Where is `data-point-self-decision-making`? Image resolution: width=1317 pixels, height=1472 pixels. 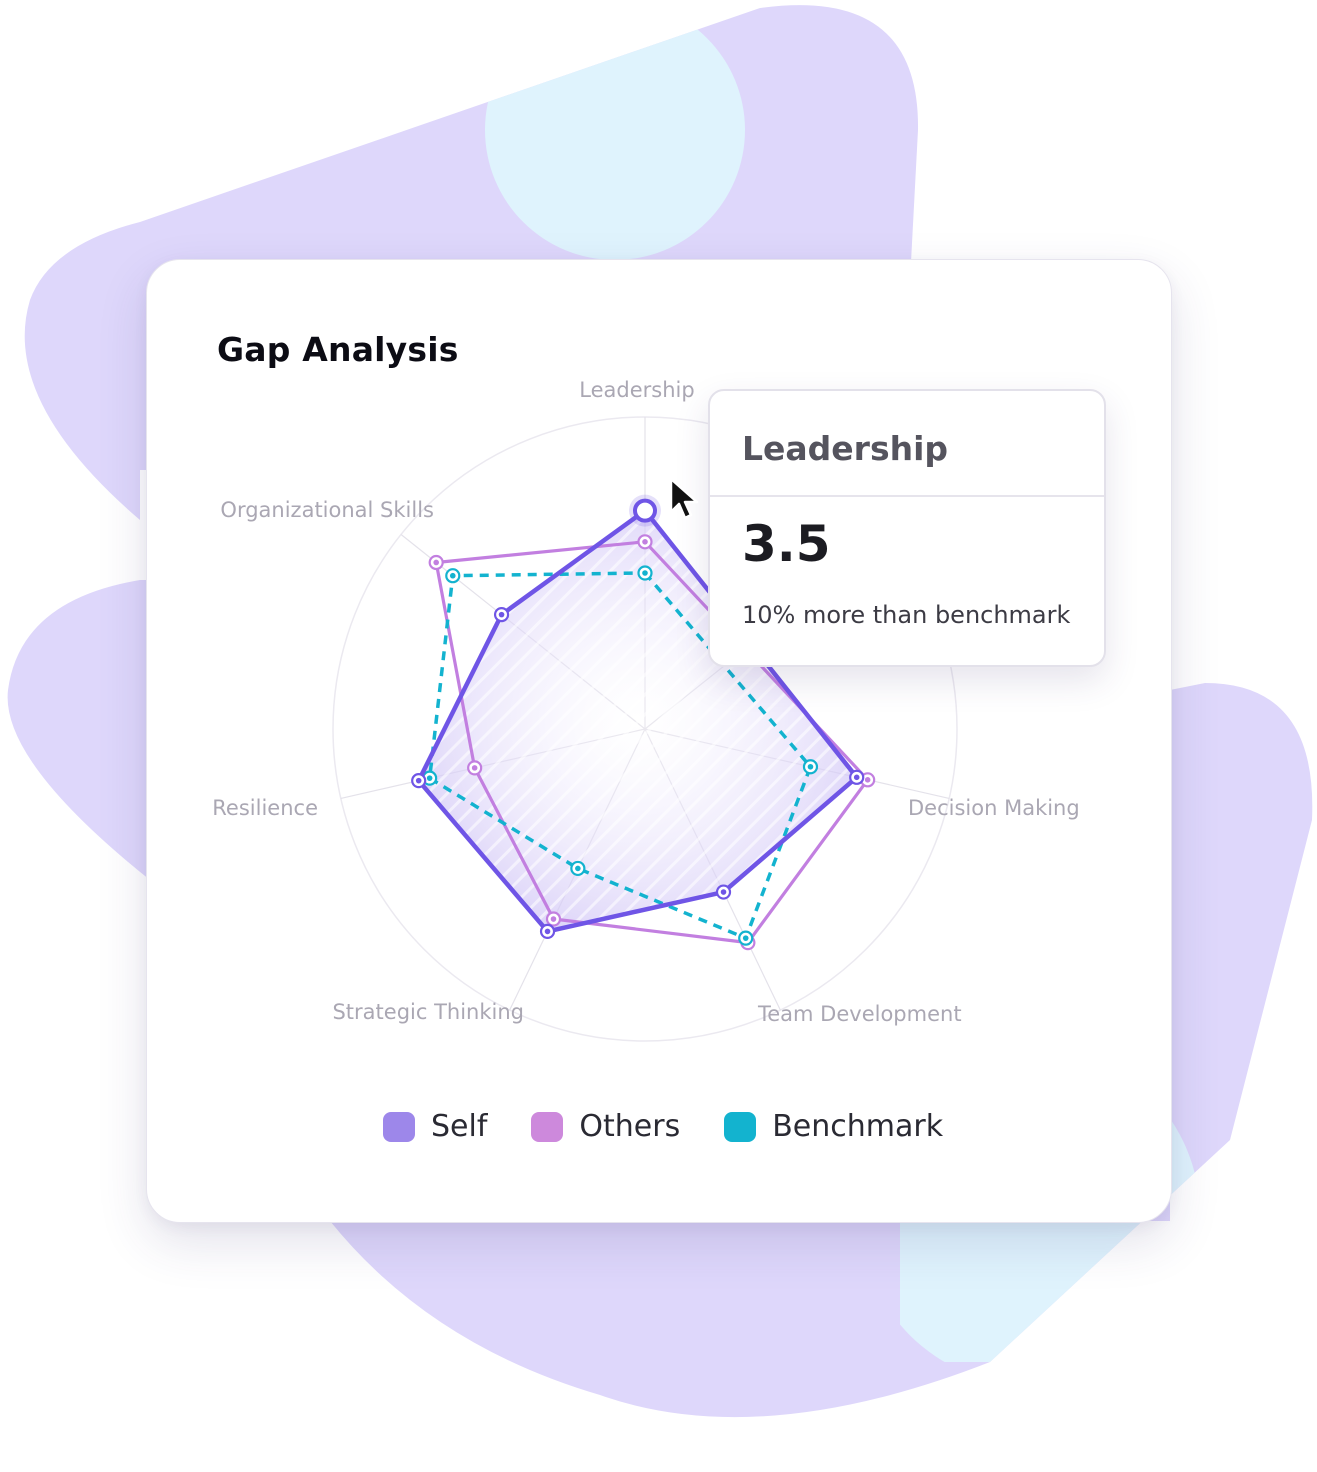
data-point-self-decision-making is located at coordinates (857, 777).